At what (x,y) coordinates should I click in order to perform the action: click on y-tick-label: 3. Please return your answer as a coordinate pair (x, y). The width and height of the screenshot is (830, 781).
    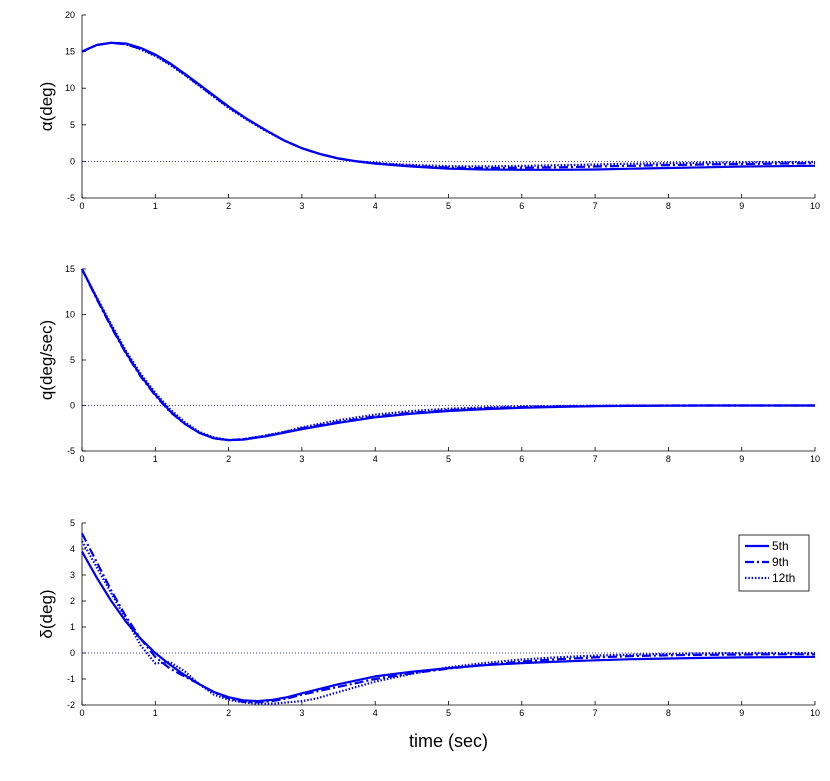
    Looking at the image, I should click on (72, 575).